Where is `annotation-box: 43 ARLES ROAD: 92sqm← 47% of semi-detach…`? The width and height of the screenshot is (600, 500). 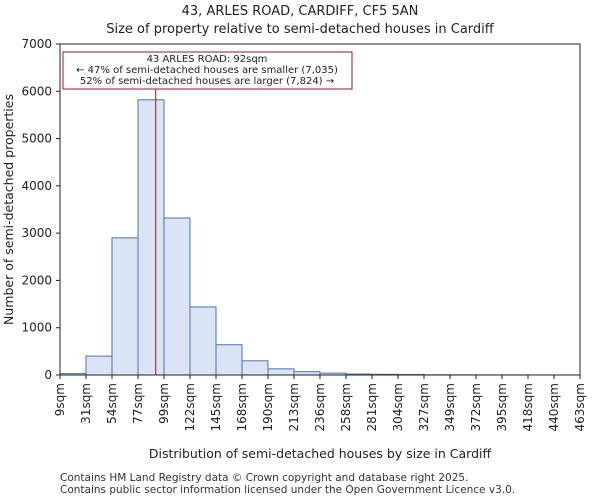
annotation-box: 43 ARLES ROAD: 92sqm← 47% of semi-detach… is located at coordinates (207, 70).